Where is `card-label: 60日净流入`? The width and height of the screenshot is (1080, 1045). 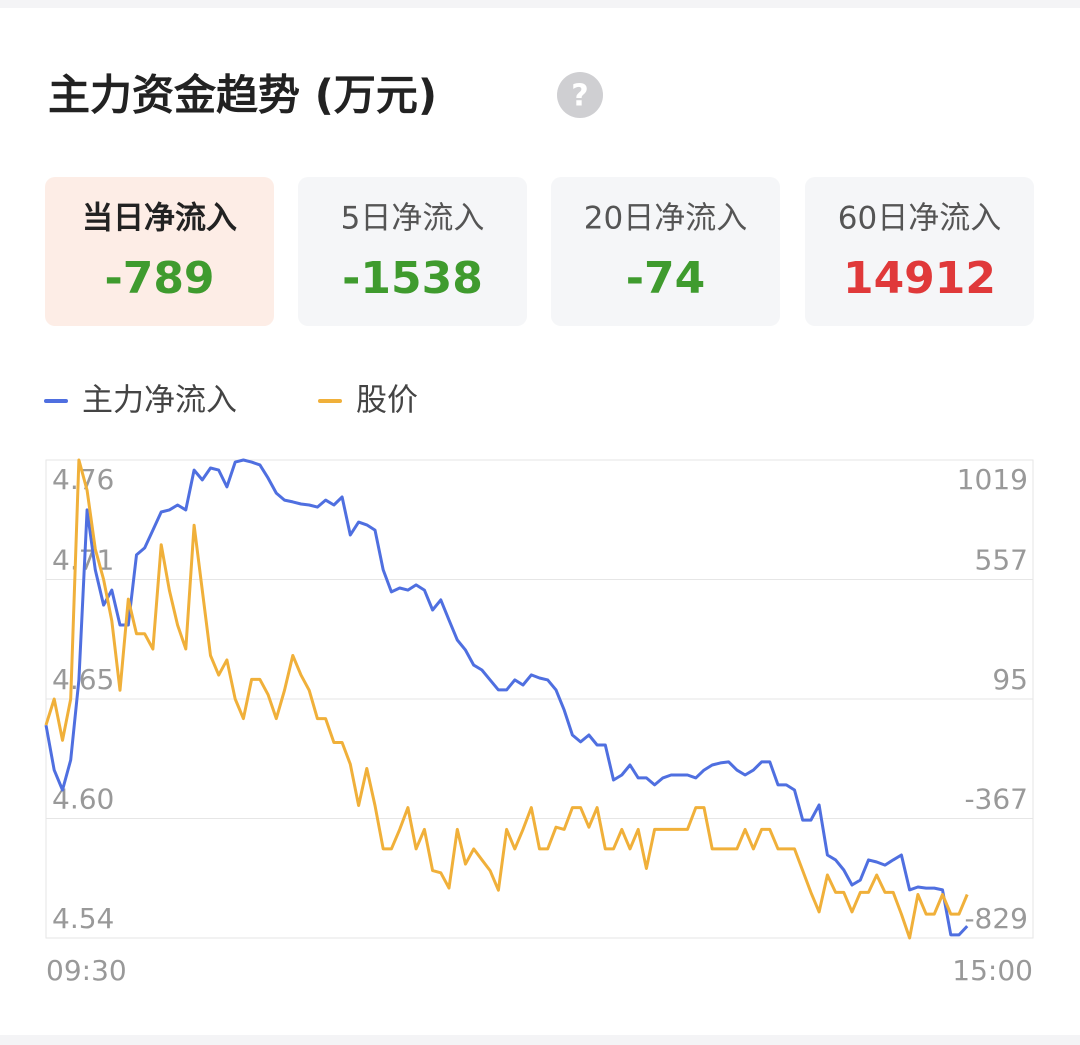 card-label: 60日净流入 is located at coordinates (919, 219).